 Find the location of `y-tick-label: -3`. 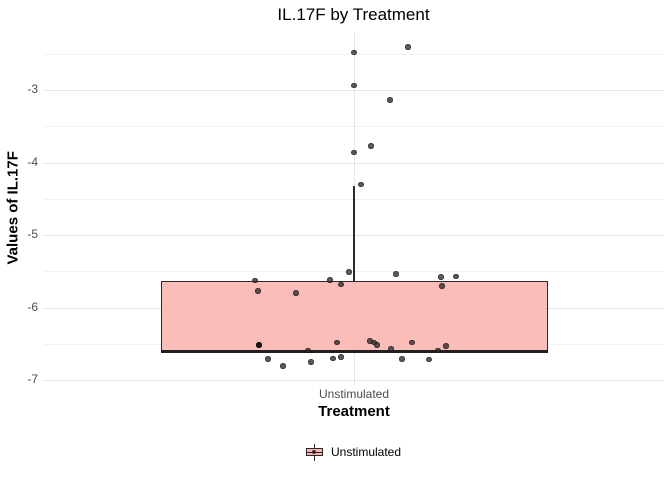

y-tick-label: -3 is located at coordinates (32, 89).